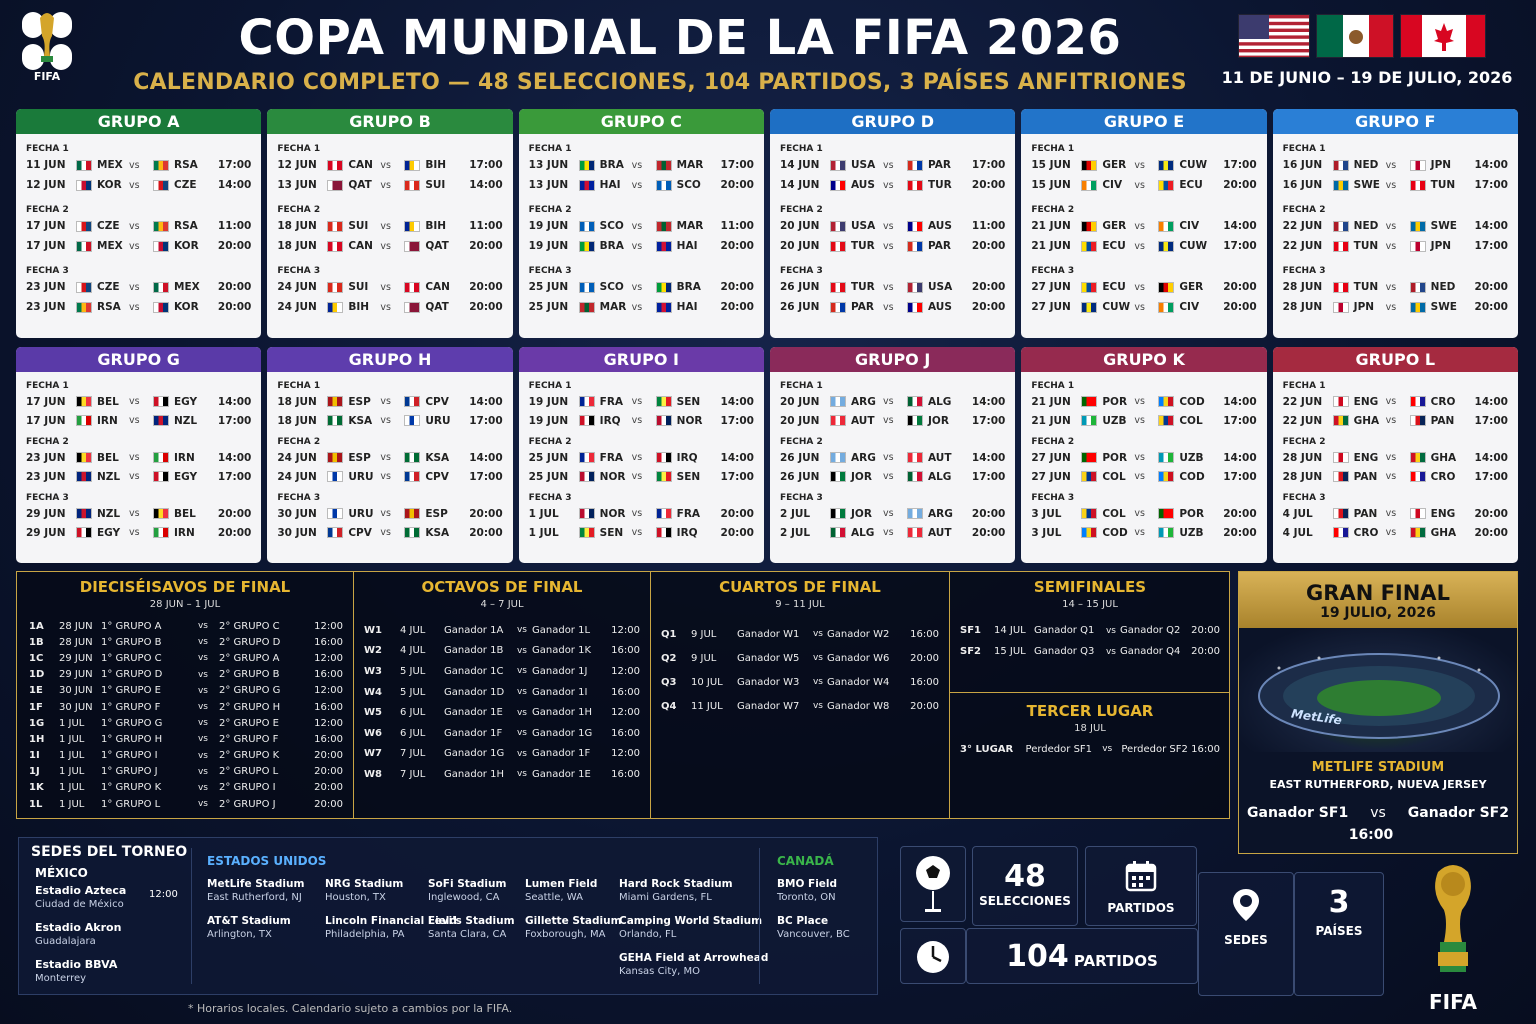 This screenshot has width=1536, height=1024. What do you see at coordinates (1304, 149) in the screenshot?
I see `matchday-label: FECHA 1` at bounding box center [1304, 149].